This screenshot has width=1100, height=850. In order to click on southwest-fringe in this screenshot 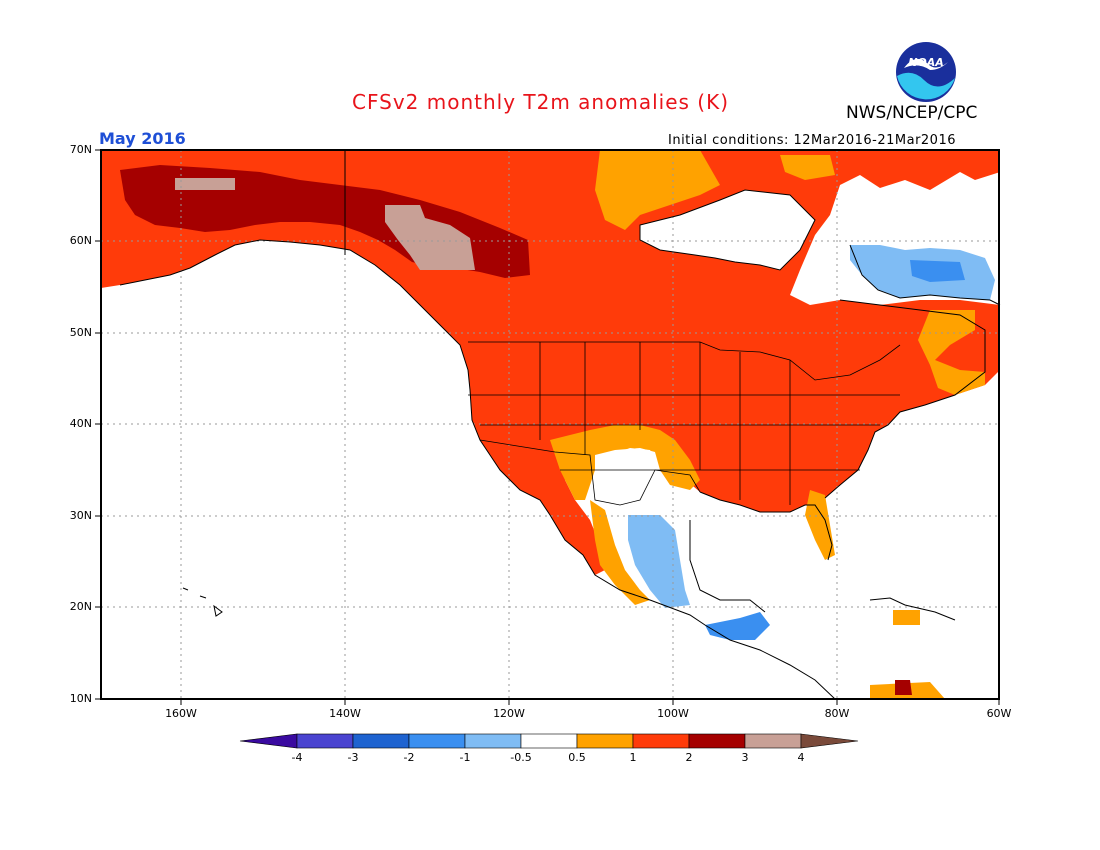, I will do `click(625, 462)`.